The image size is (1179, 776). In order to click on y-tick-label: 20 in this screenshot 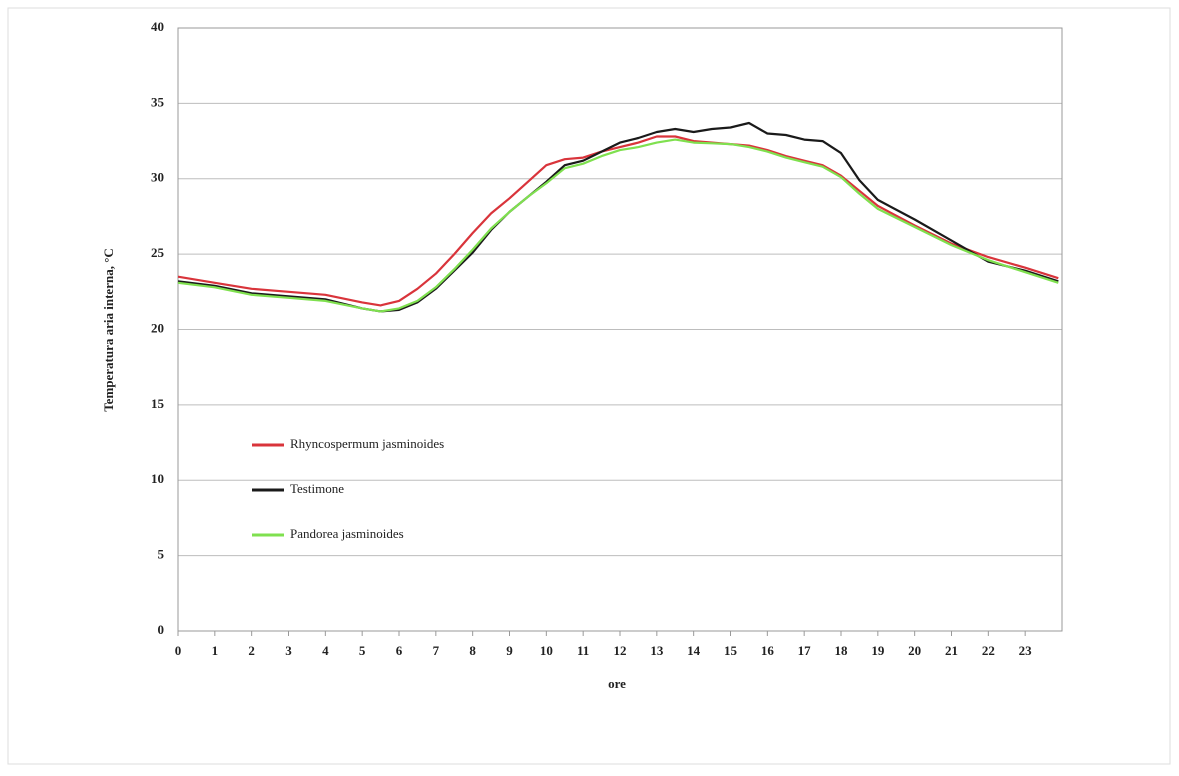, I will do `click(157, 327)`.